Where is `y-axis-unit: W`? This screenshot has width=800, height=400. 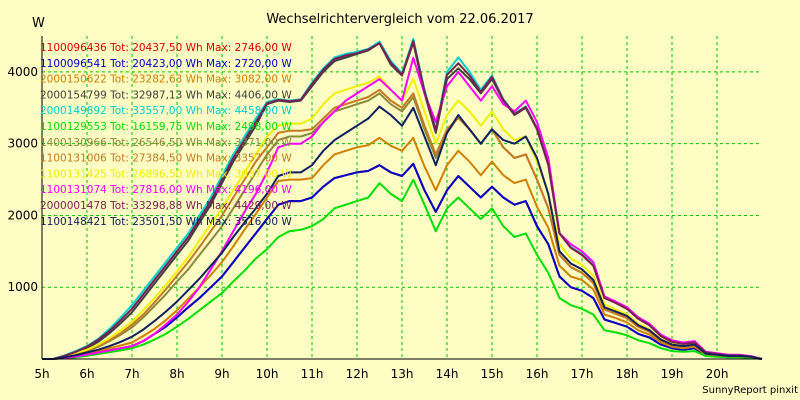 y-axis-unit: W is located at coordinates (38, 23).